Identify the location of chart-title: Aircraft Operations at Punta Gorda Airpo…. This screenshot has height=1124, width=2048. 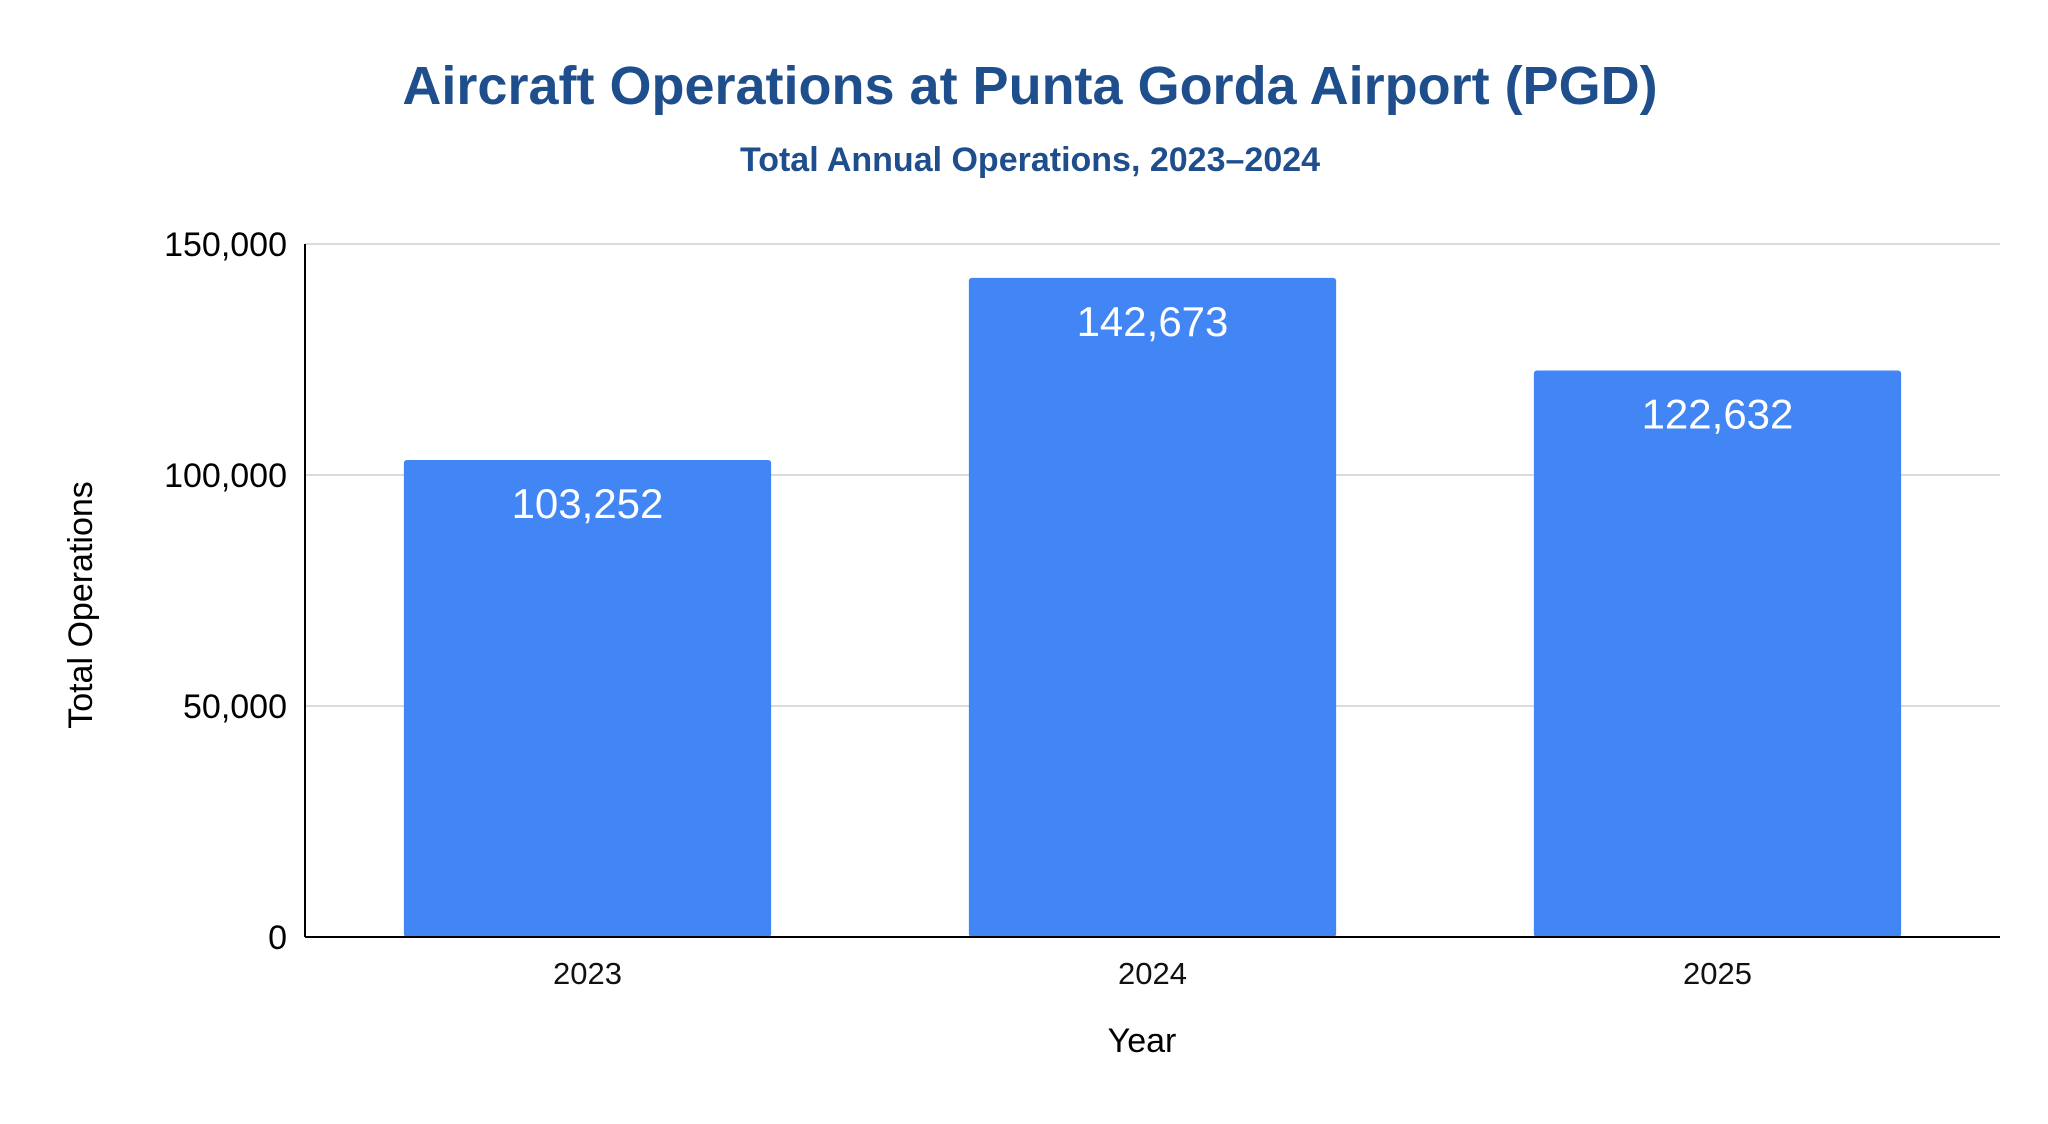
(1029, 86).